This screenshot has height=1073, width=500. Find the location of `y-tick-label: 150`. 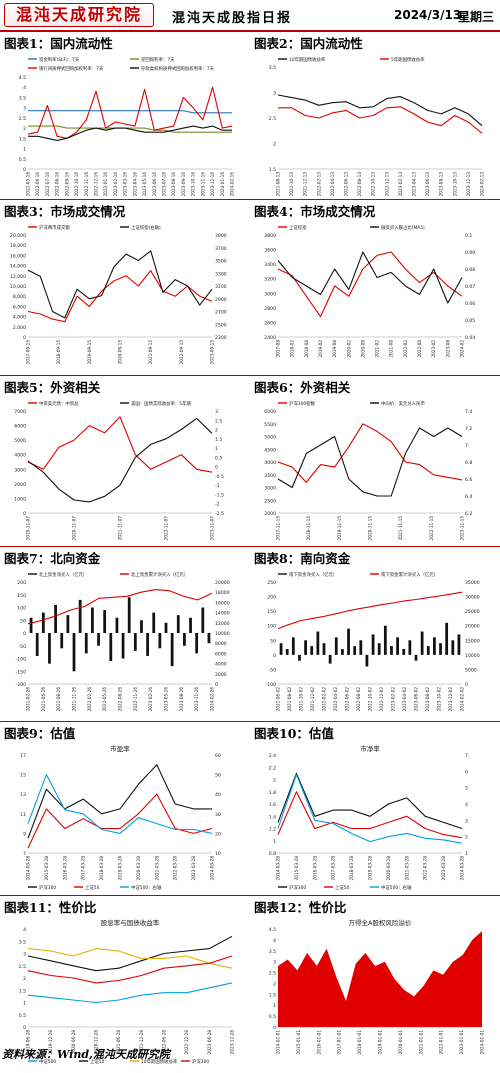

y-tick-label: 150 is located at coordinates (21, 596).